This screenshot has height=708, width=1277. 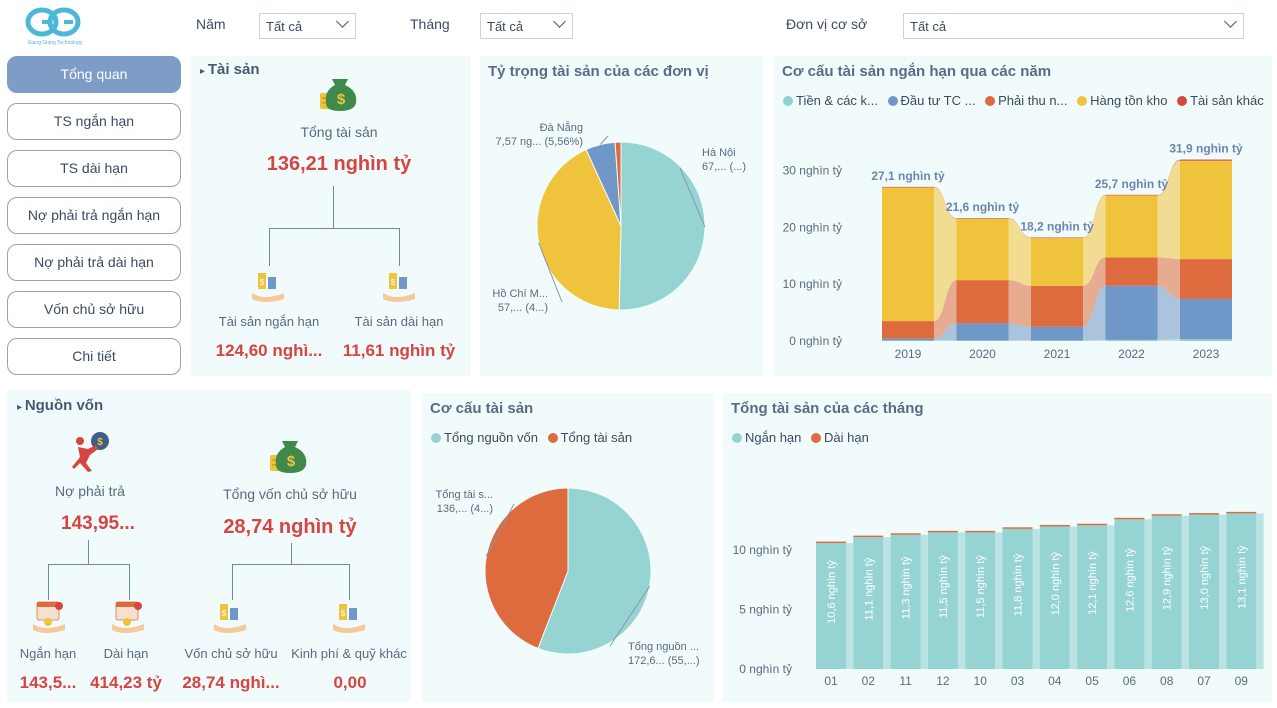 What do you see at coordinates (94, 215) in the screenshot?
I see `nav-short-term-debt: Nợ phải trả ngắn hạn` at bounding box center [94, 215].